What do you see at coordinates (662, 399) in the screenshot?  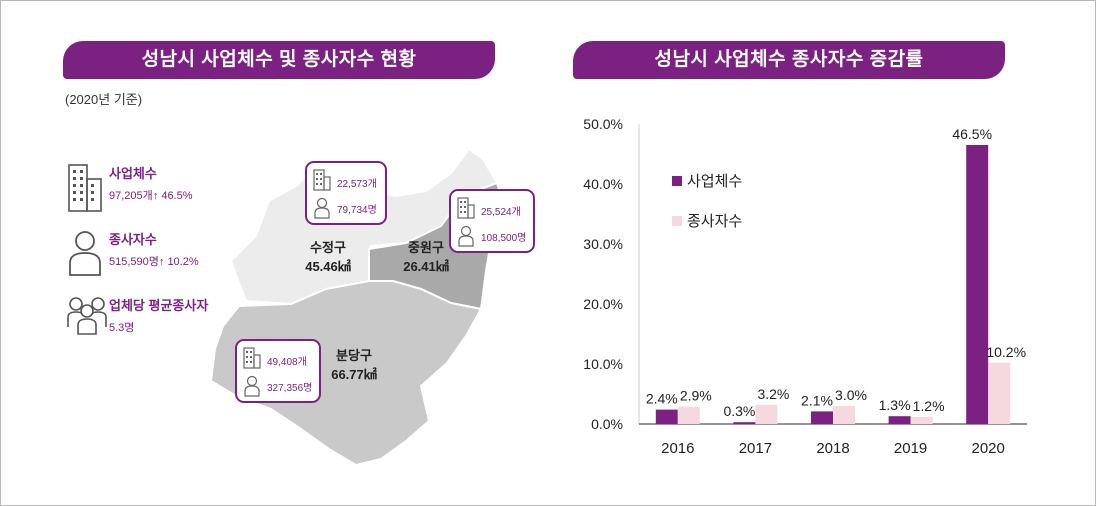 I see `data-label: 2.4%` at bounding box center [662, 399].